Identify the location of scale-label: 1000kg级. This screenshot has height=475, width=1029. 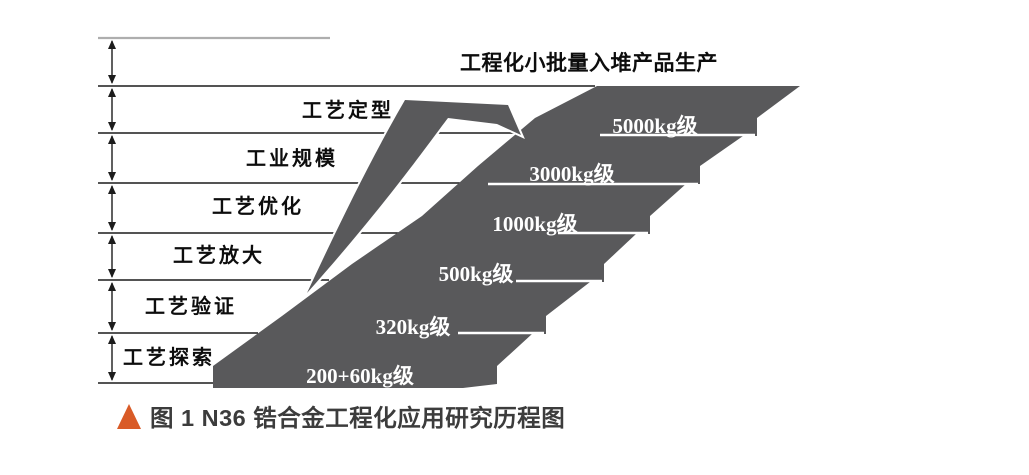
(534, 224).